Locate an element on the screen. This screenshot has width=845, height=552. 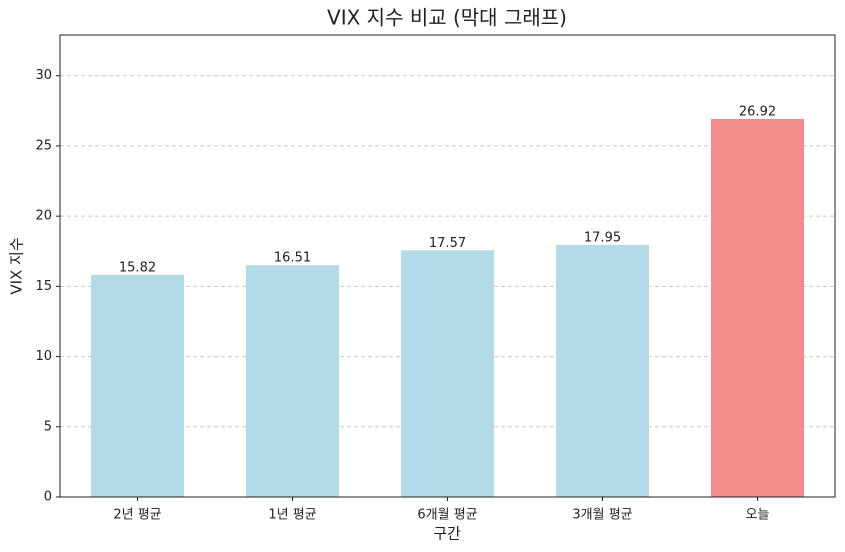
value-label: 16.51 is located at coordinates (292, 258).